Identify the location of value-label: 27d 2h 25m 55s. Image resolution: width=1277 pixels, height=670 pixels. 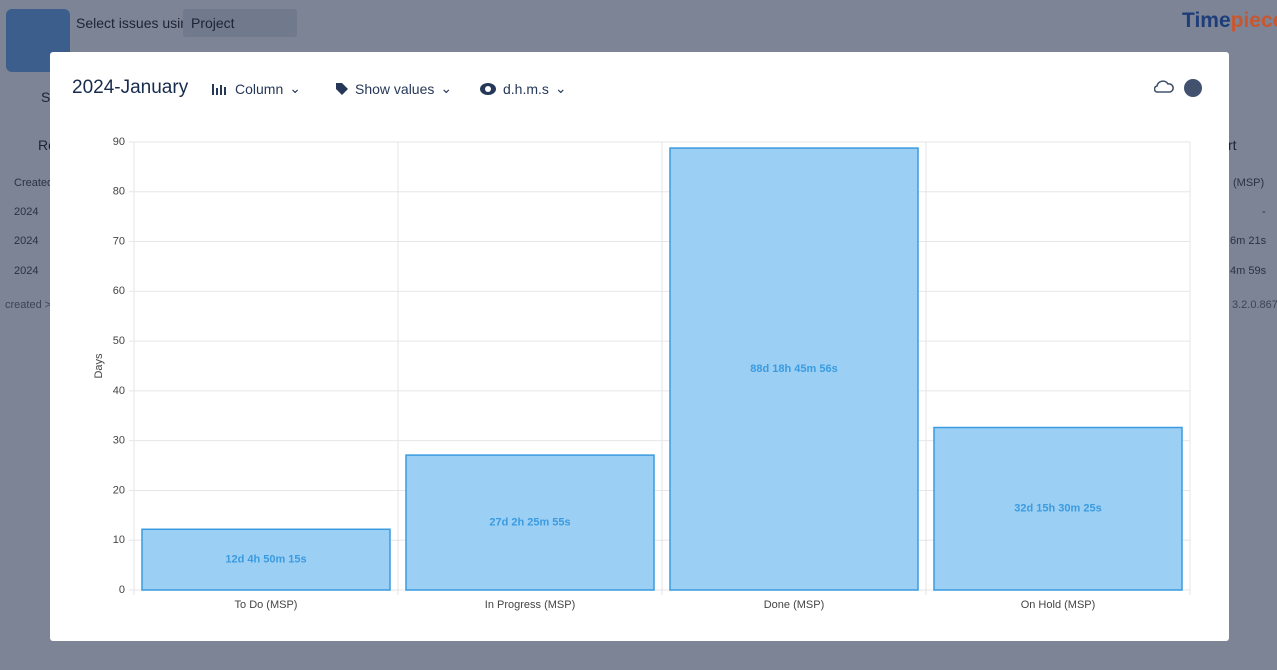
(529, 522).